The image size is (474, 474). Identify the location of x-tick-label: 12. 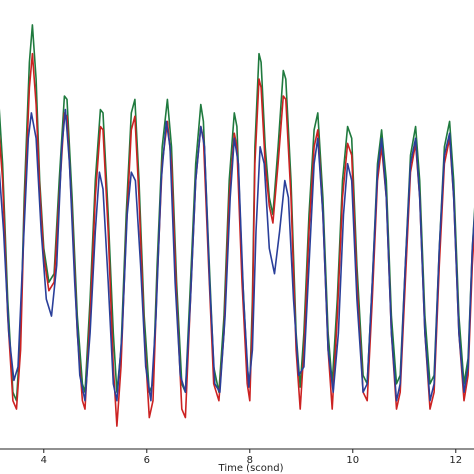
(455, 460).